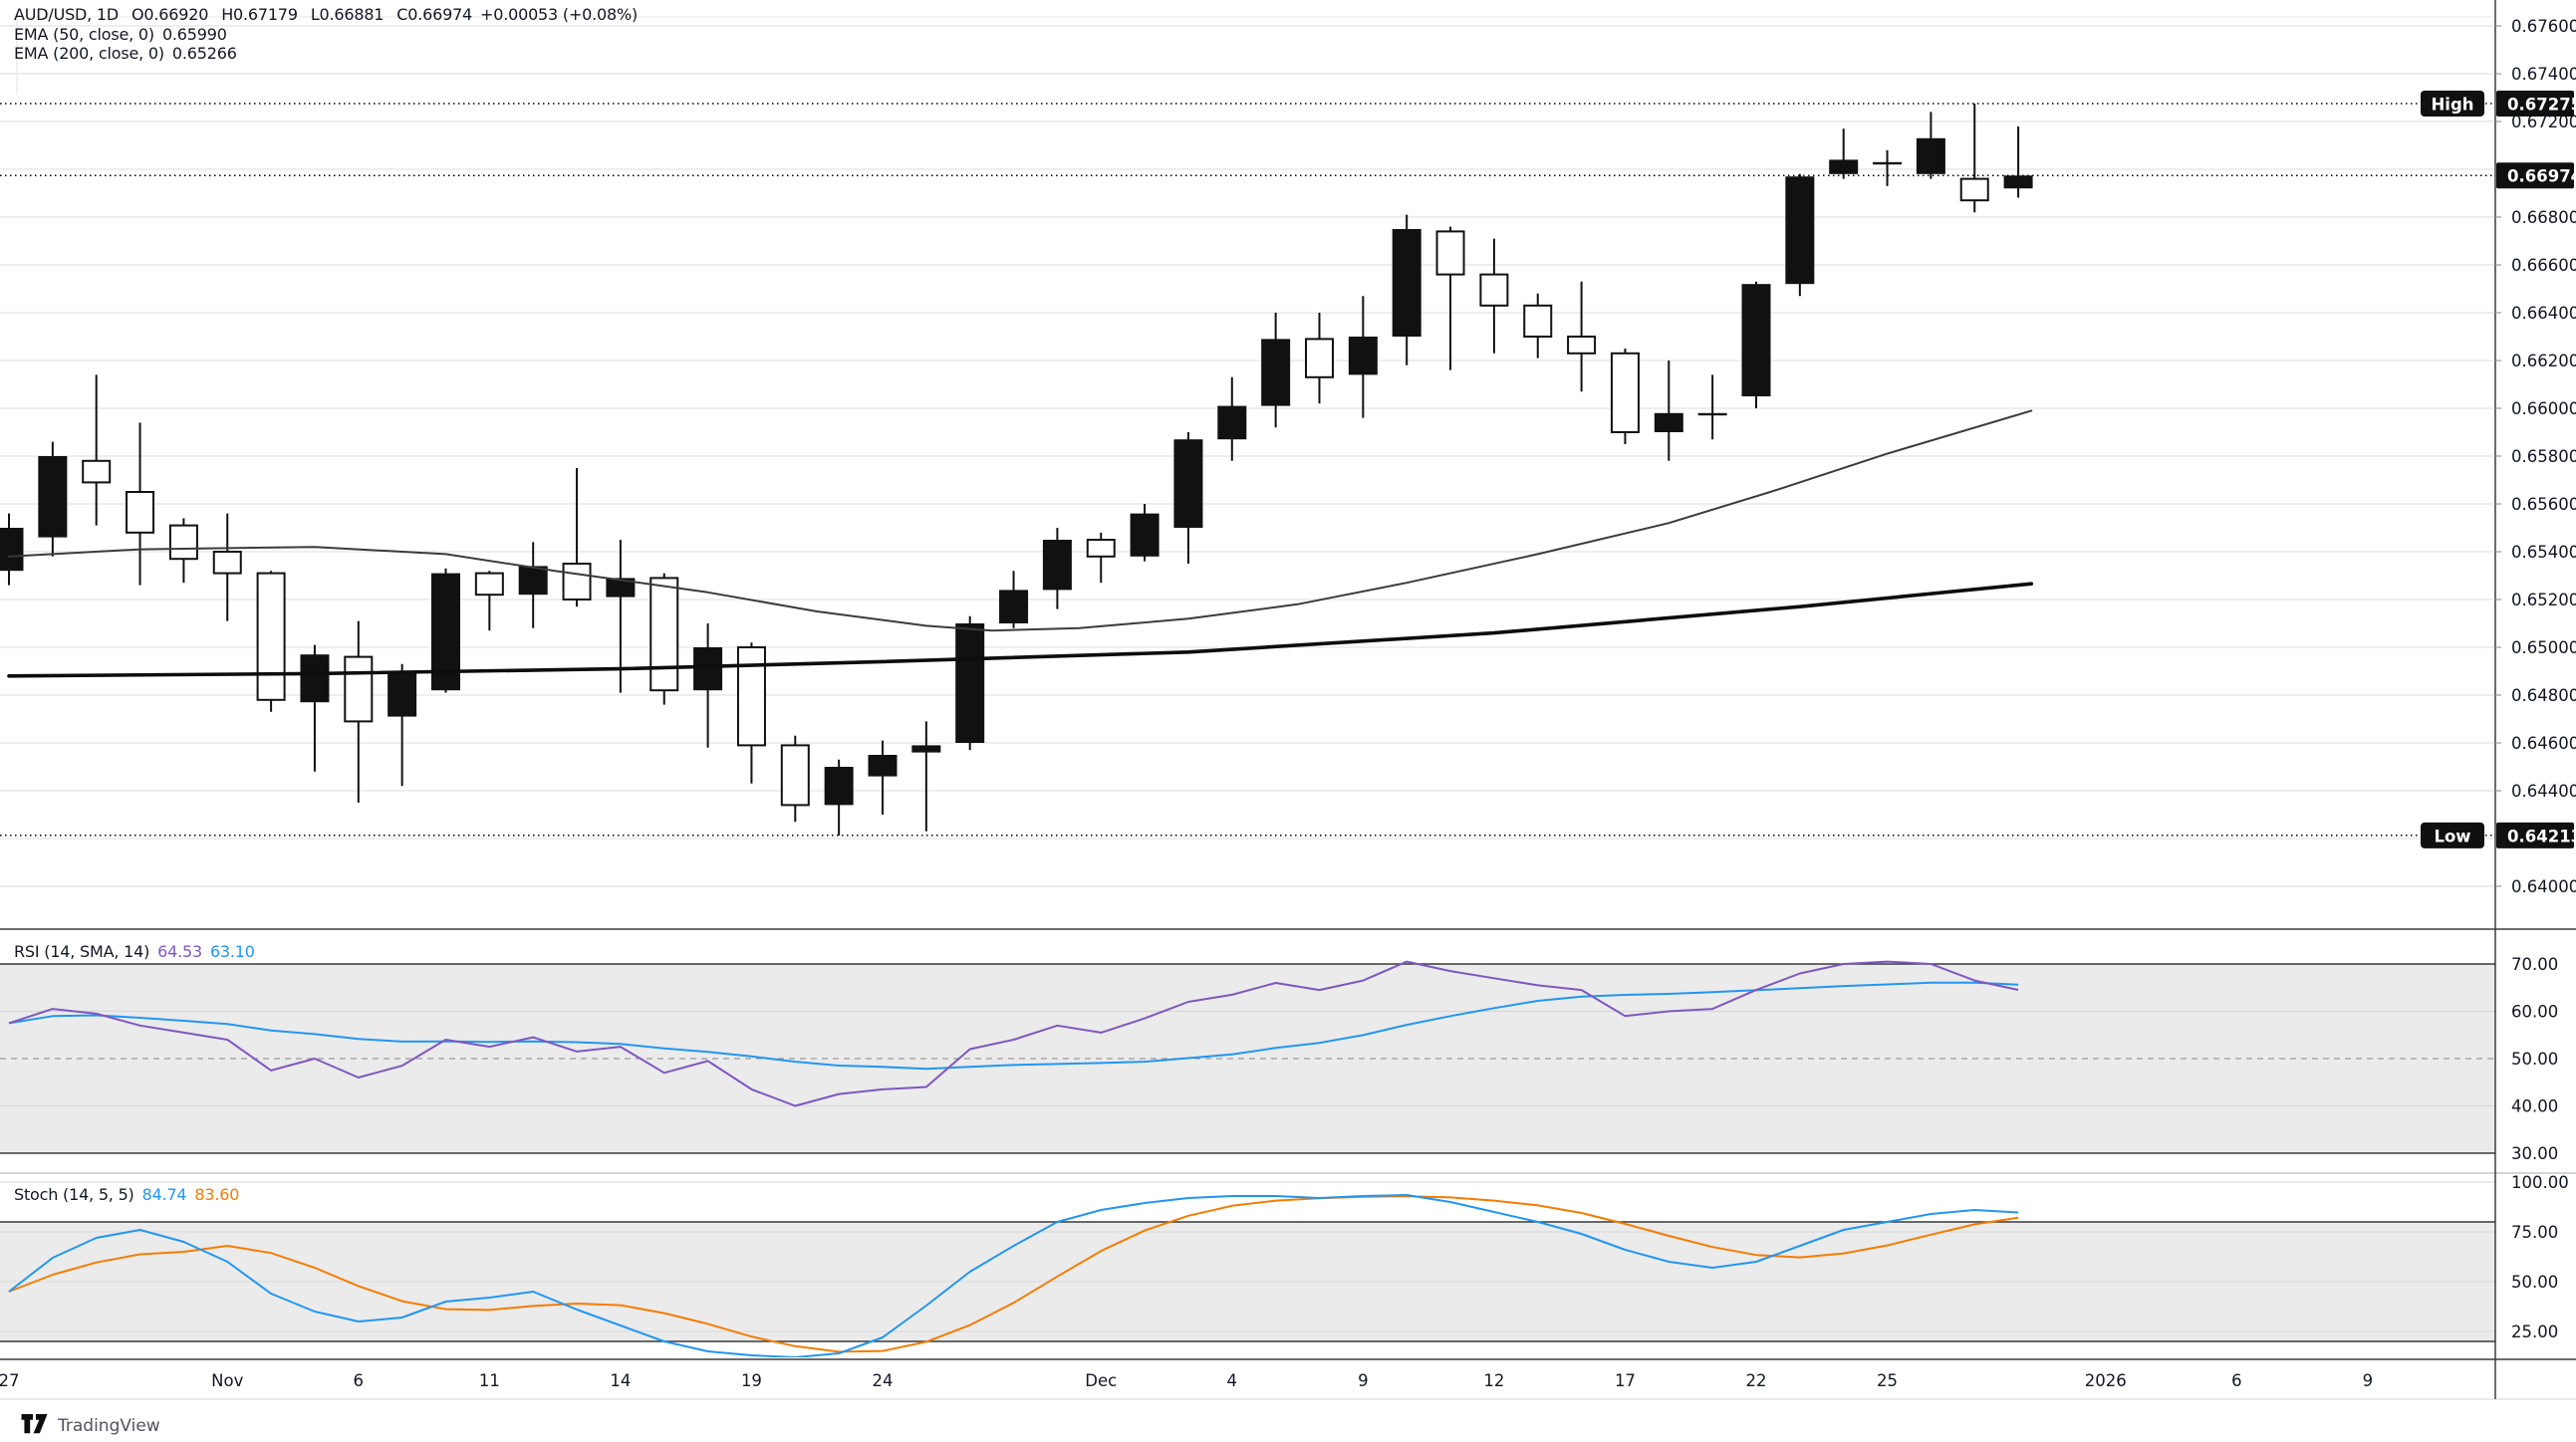 Image resolution: width=2576 pixels, height=1442 pixels. What do you see at coordinates (2452, 836) in the screenshot?
I see `low-marker-label: Low` at bounding box center [2452, 836].